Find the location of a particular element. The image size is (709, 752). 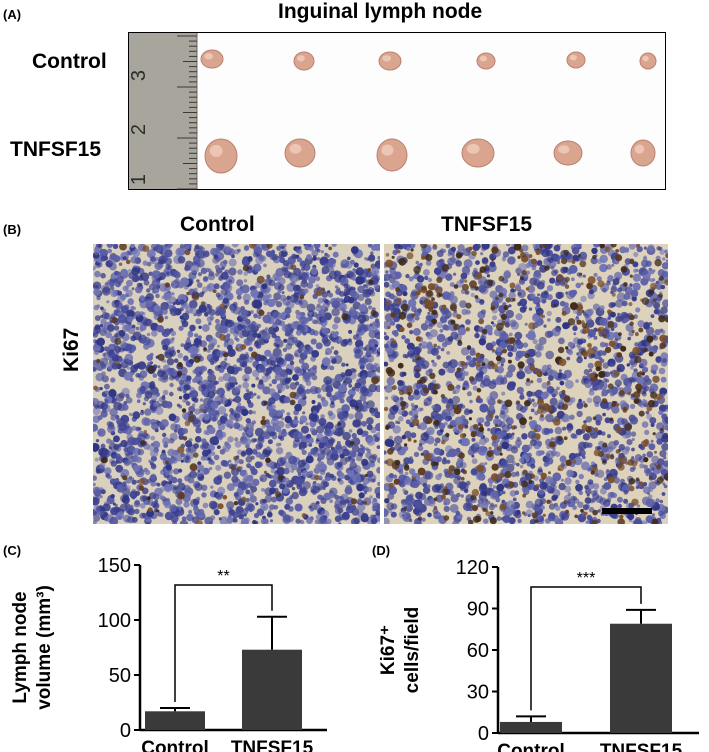

panel-b-col-label-tnfsf15: TNFSF15 is located at coordinates (487, 224).